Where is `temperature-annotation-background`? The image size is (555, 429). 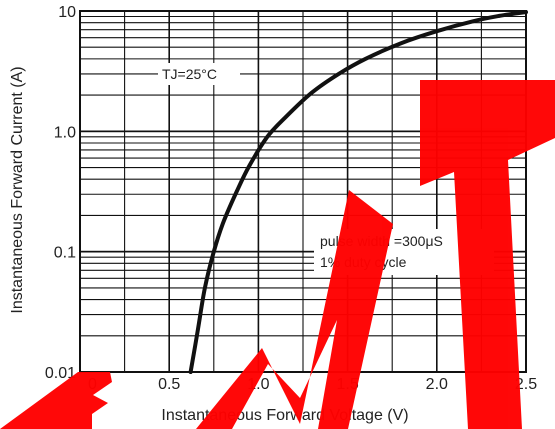
temperature-annotation-background is located at coordinates (199, 74).